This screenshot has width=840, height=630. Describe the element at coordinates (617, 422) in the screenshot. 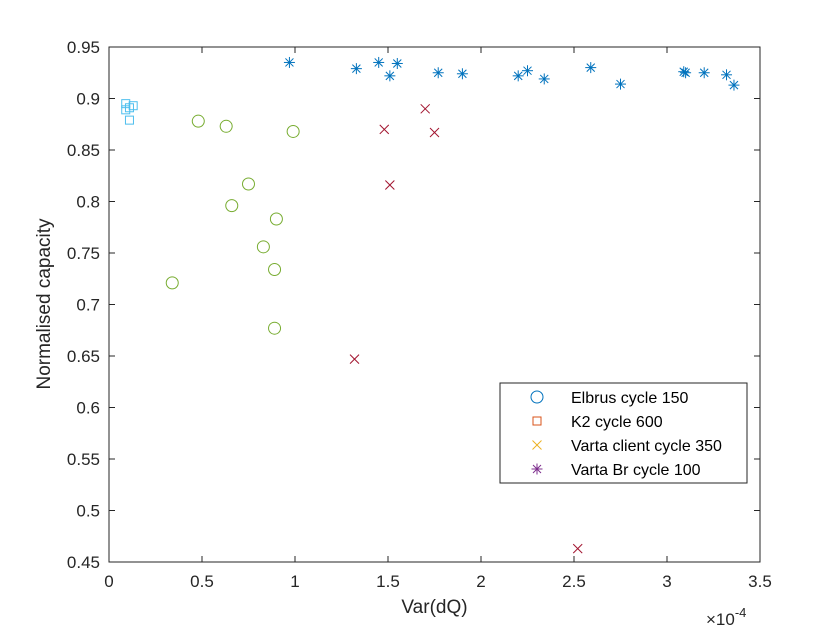

I see `legend-entry-label: K2 cycle 600` at that location.